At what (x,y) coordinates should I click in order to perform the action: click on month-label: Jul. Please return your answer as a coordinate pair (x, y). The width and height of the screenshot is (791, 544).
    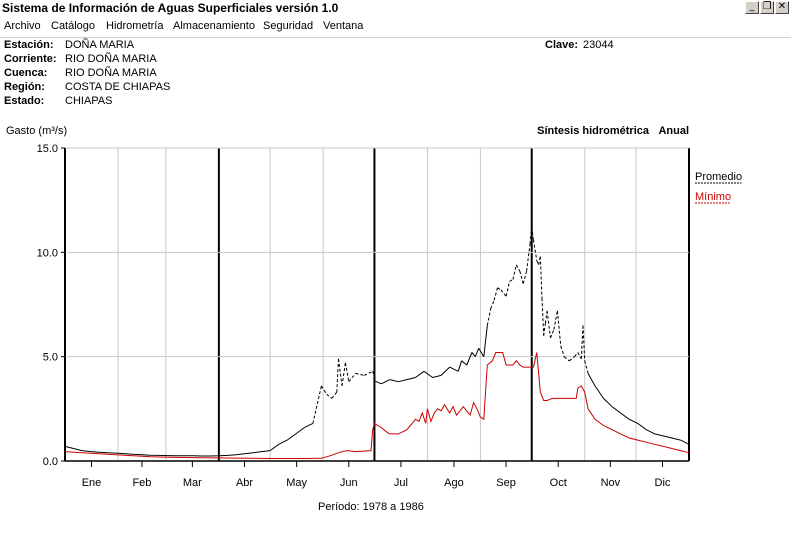
    Looking at the image, I should click on (401, 483).